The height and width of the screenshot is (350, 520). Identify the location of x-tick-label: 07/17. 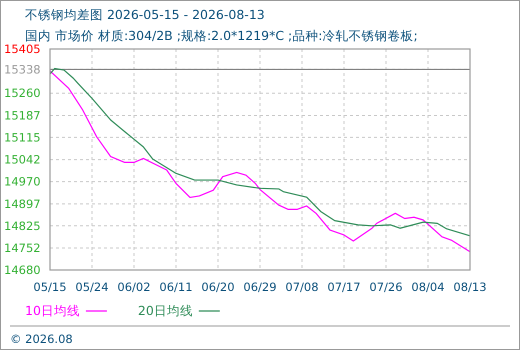
(344, 287).